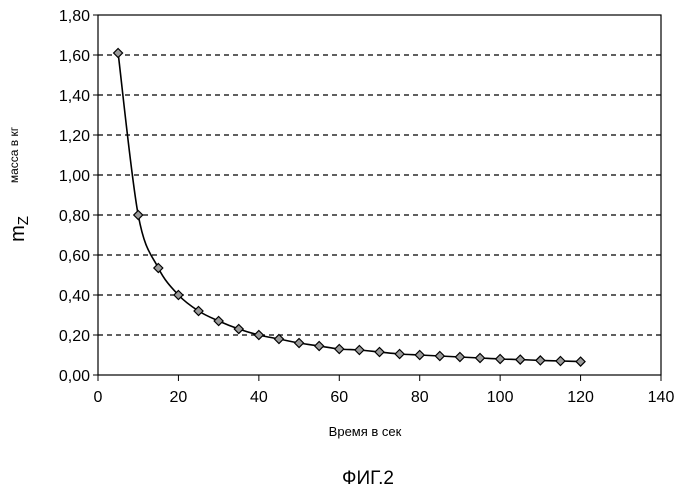 Image resolution: width=684 pixels, height=500 pixels. I want to click on x-axis-label: Время в сек, so click(365, 431).